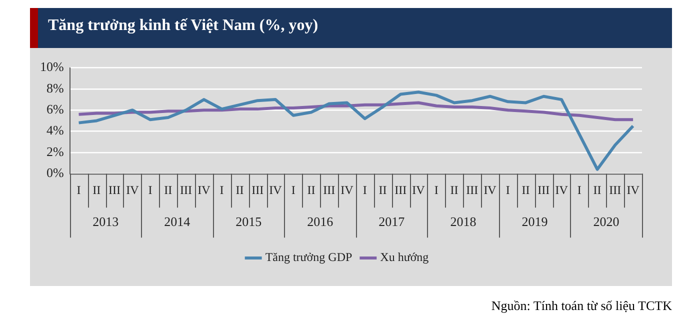 The image size is (688, 328). What do you see at coordinates (177, 222) in the screenshot?
I see `text: 2014` at bounding box center [177, 222].